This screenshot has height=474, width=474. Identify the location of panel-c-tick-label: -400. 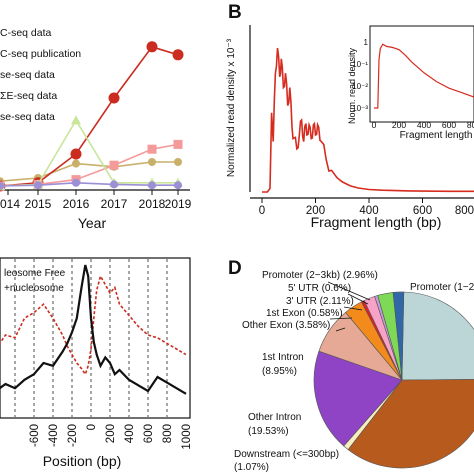
(54, 435).